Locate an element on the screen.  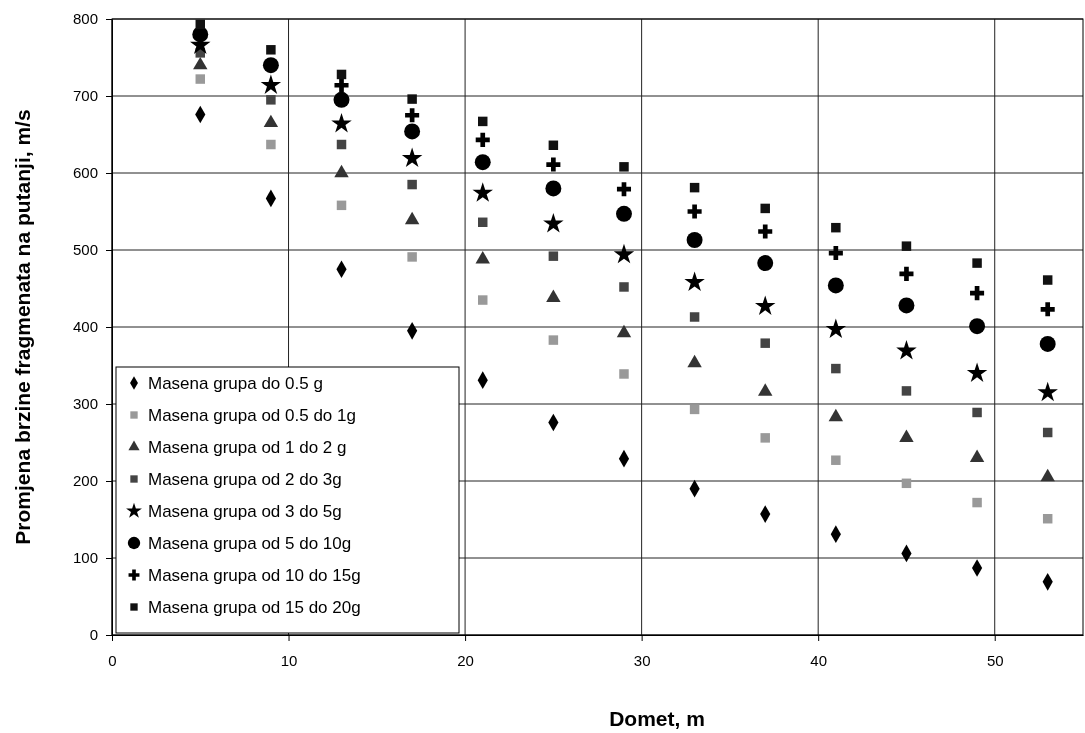
legend-label: Masena grupa od 3 do 5g is located at coordinates (245, 511).